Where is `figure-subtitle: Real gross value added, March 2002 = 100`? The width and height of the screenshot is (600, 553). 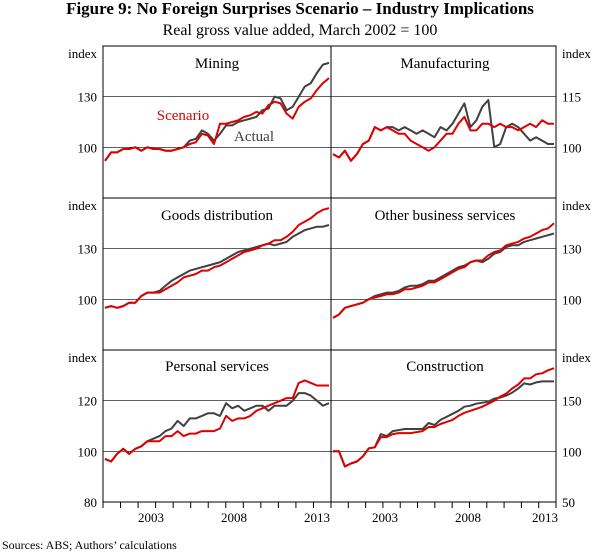 figure-subtitle: Real gross value added, March 2002 = 100 is located at coordinates (300, 30).